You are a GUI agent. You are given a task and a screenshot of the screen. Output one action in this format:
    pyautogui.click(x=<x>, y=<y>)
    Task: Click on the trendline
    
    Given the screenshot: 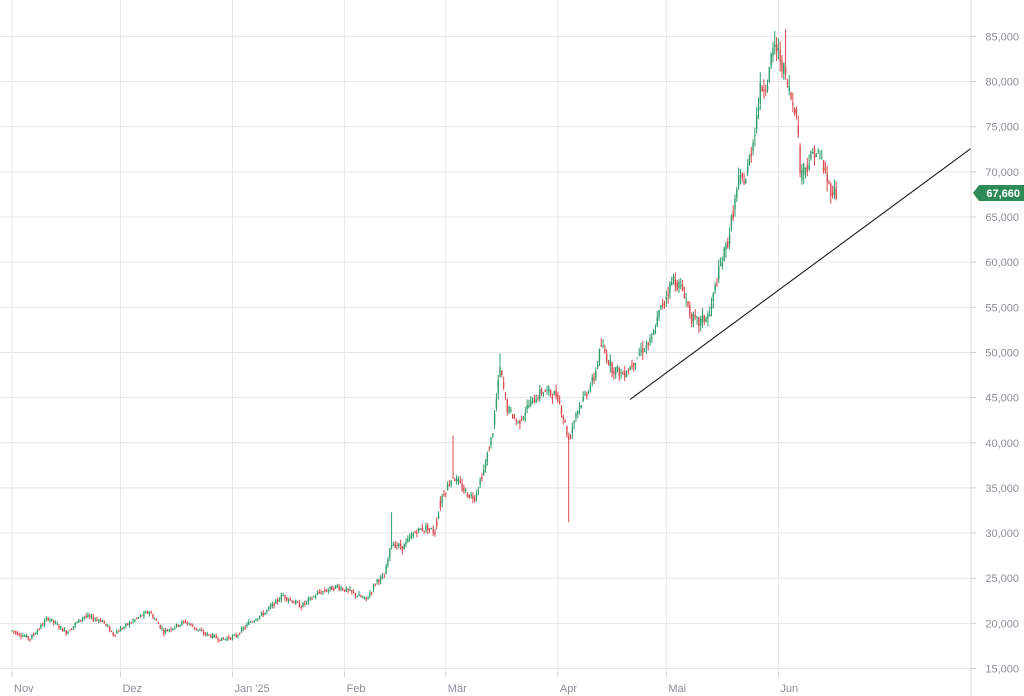 What is the action you would take?
    pyautogui.click(x=800, y=274)
    